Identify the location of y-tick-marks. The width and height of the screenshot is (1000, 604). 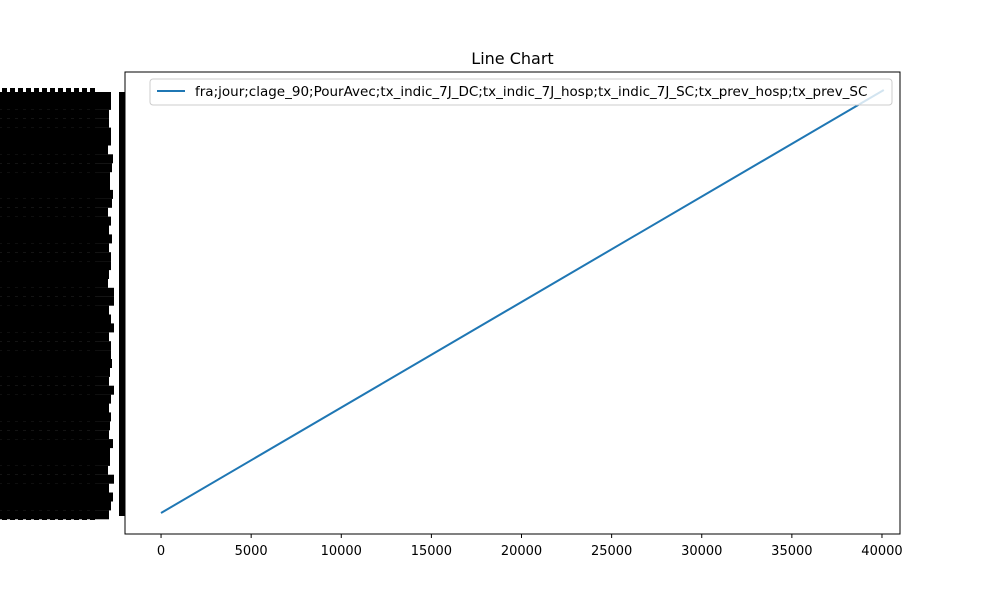
(122, 304).